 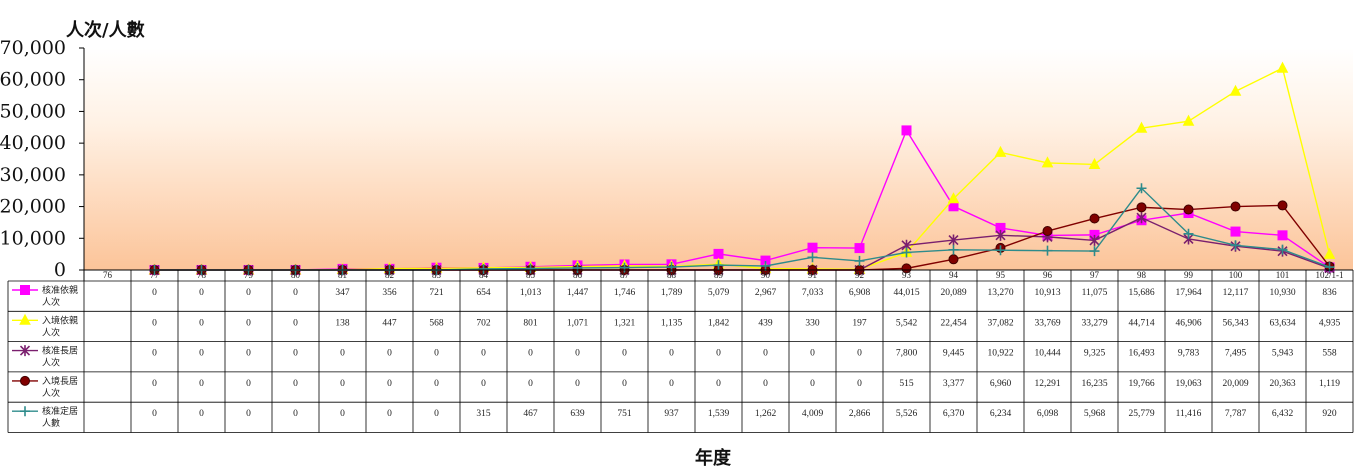 What do you see at coordinates (1283, 414) in the screenshot?
I see `table-cell-value: 6,432` at bounding box center [1283, 414].